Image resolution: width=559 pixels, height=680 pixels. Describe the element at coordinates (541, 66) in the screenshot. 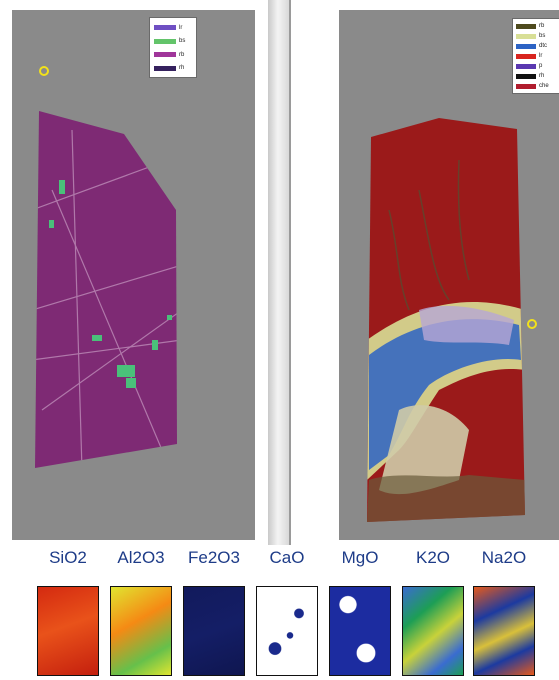

I see `legend-label: p` at that location.